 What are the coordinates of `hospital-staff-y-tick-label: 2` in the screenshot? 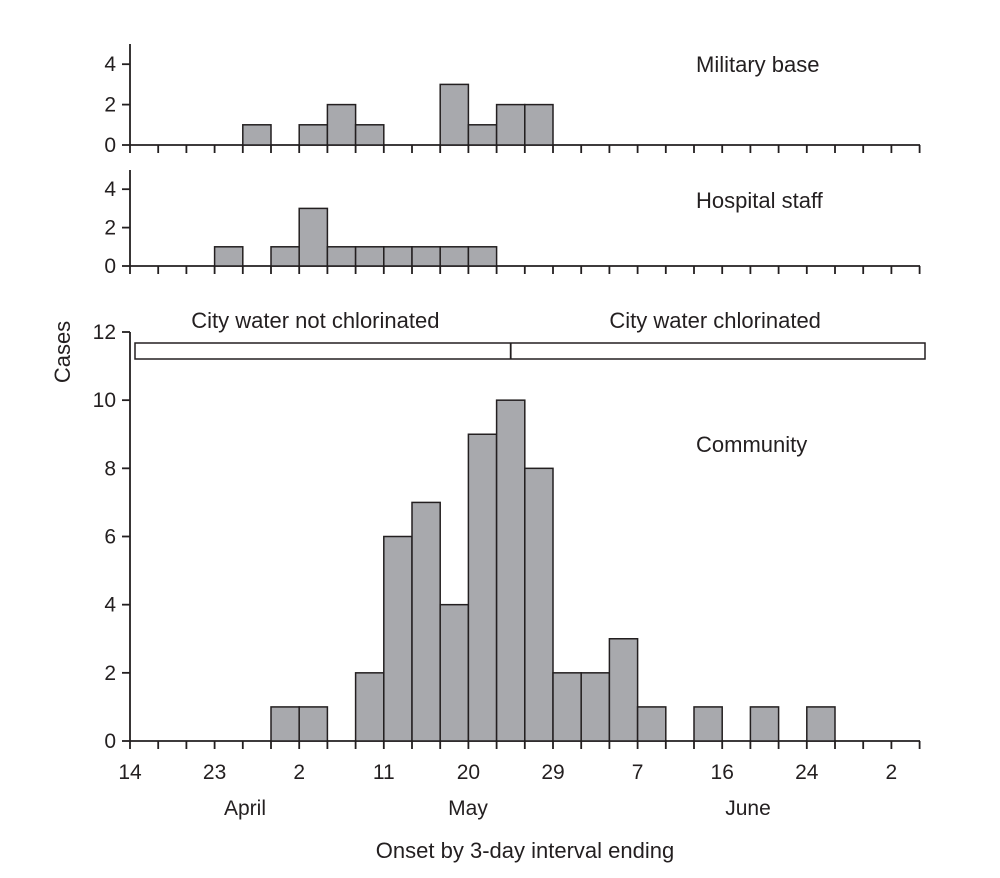 It's located at (110, 228).